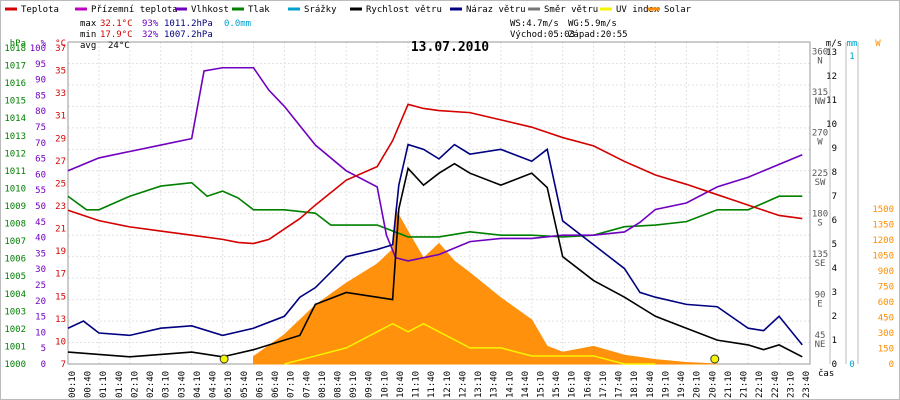  Describe the element at coordinates (886, 350) in the screenshot. I see `solar-axis-tick: 150` at that location.